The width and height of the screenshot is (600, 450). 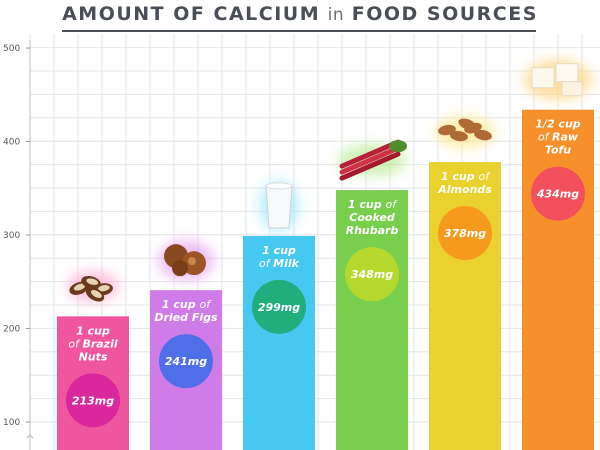 I want to click on milk-glass-icon, so click(x=279, y=205).